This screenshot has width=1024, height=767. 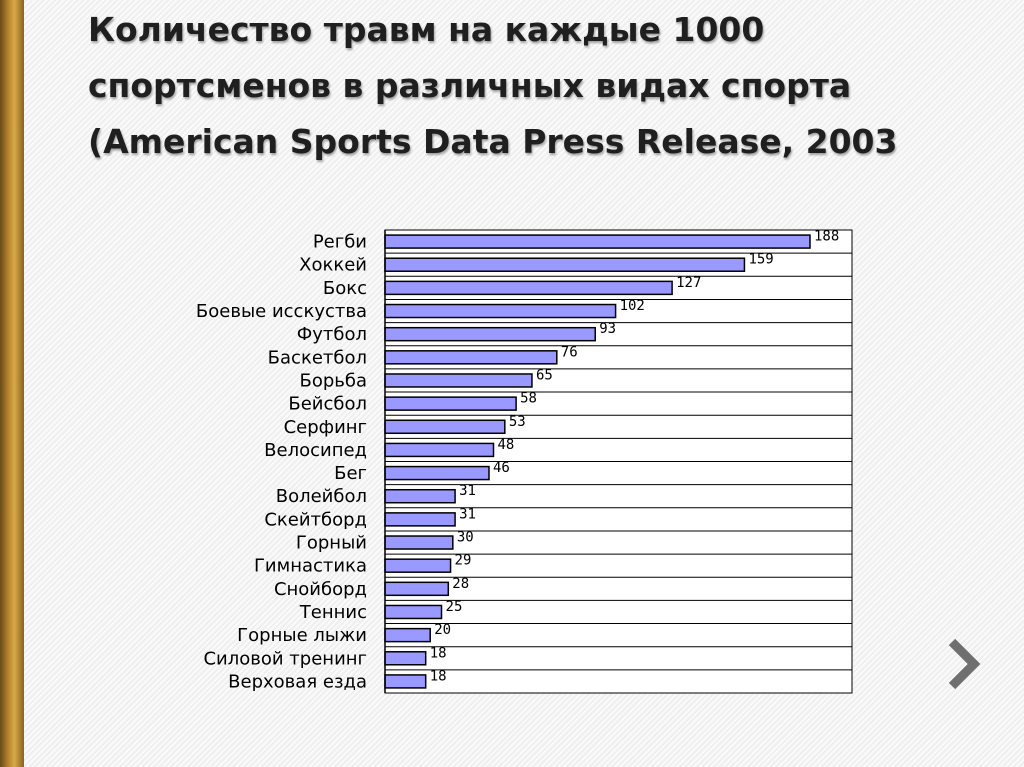 I want to click on category-label: Горный, so click(x=331, y=543).